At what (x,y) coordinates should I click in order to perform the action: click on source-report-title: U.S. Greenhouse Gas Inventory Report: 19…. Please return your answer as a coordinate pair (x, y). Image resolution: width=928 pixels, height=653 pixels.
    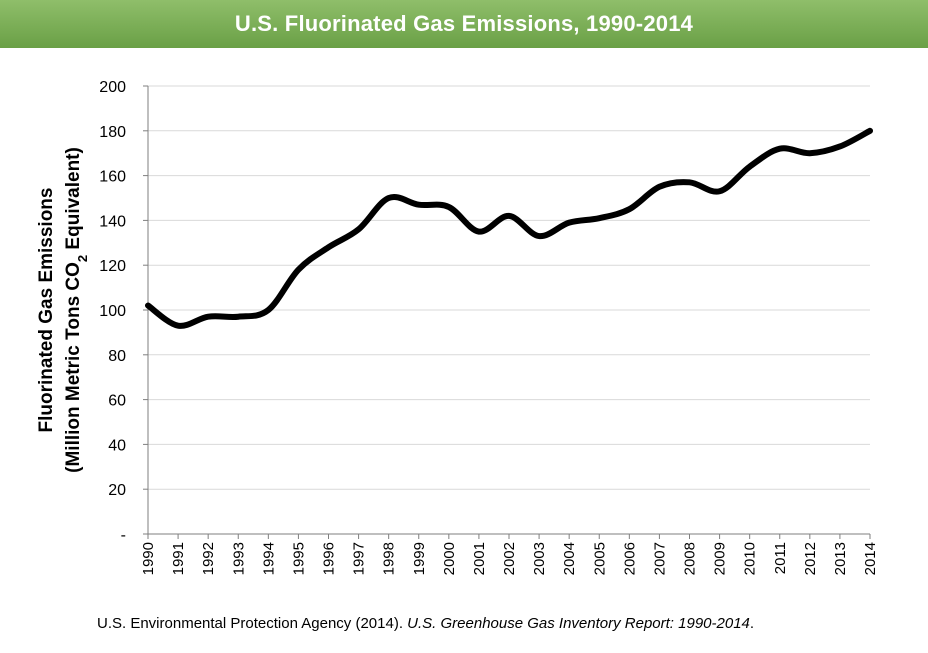
    Looking at the image, I should click on (578, 623).